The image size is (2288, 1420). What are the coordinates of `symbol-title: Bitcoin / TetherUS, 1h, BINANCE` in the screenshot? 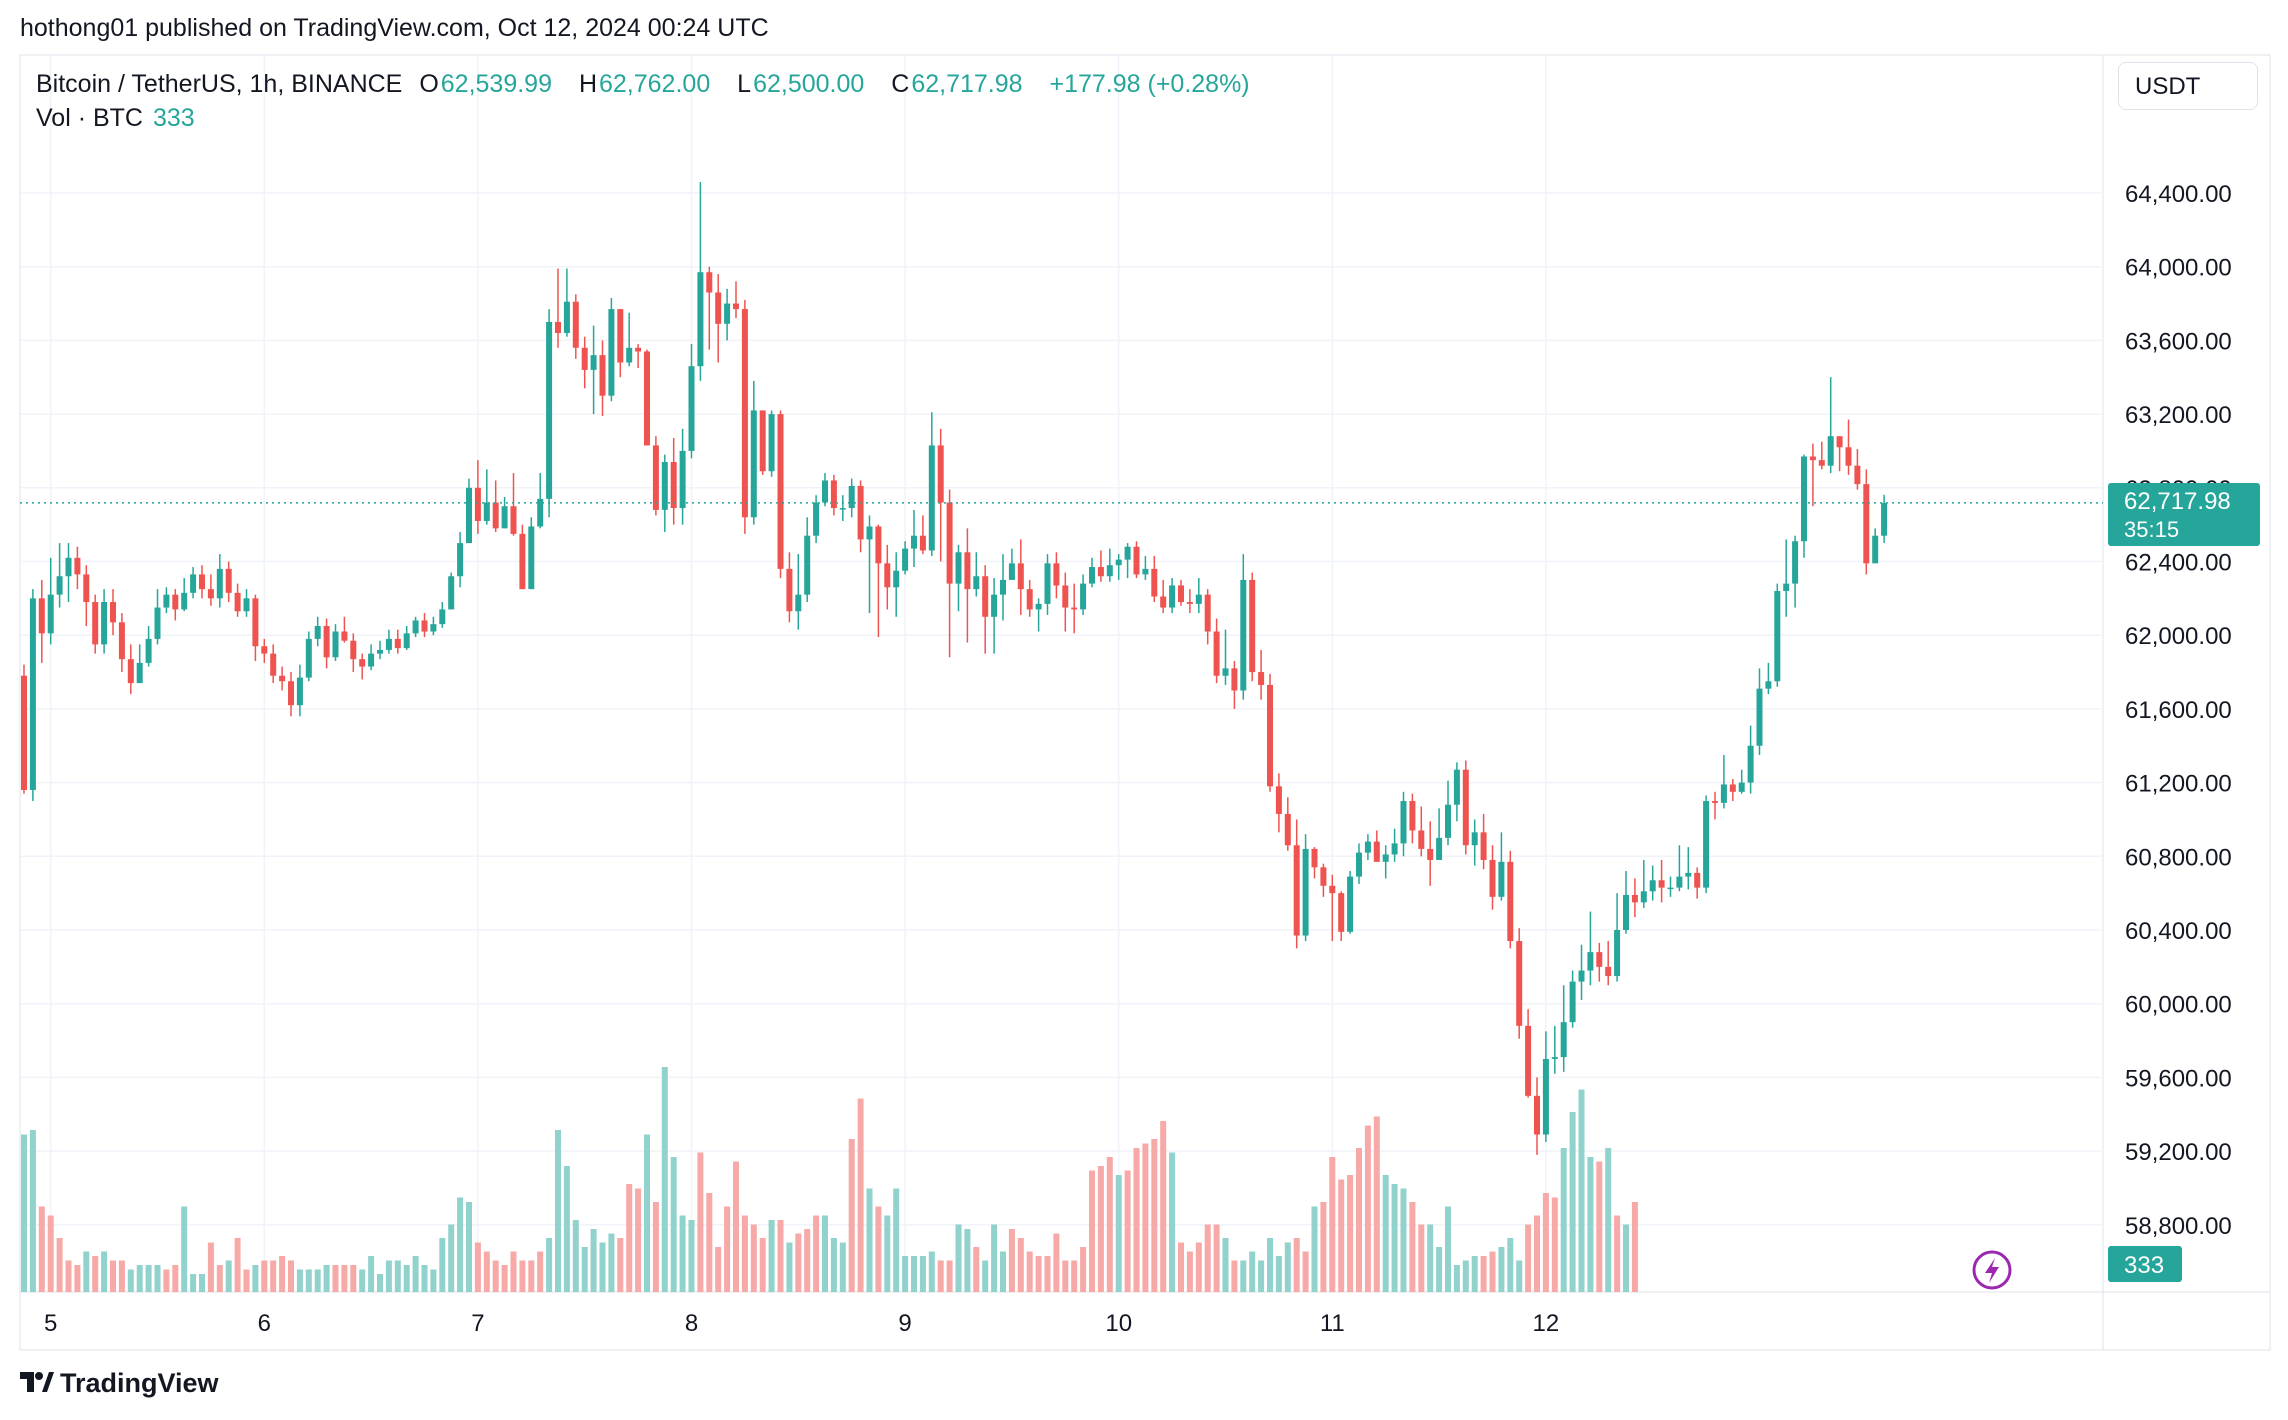 It's located at (219, 84).